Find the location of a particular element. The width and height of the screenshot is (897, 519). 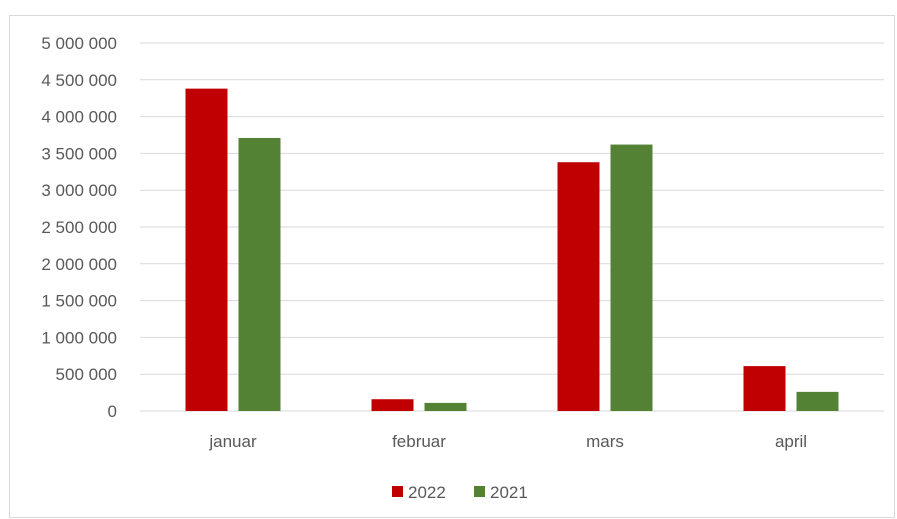

bar-februar-2021 is located at coordinates (445, 406).